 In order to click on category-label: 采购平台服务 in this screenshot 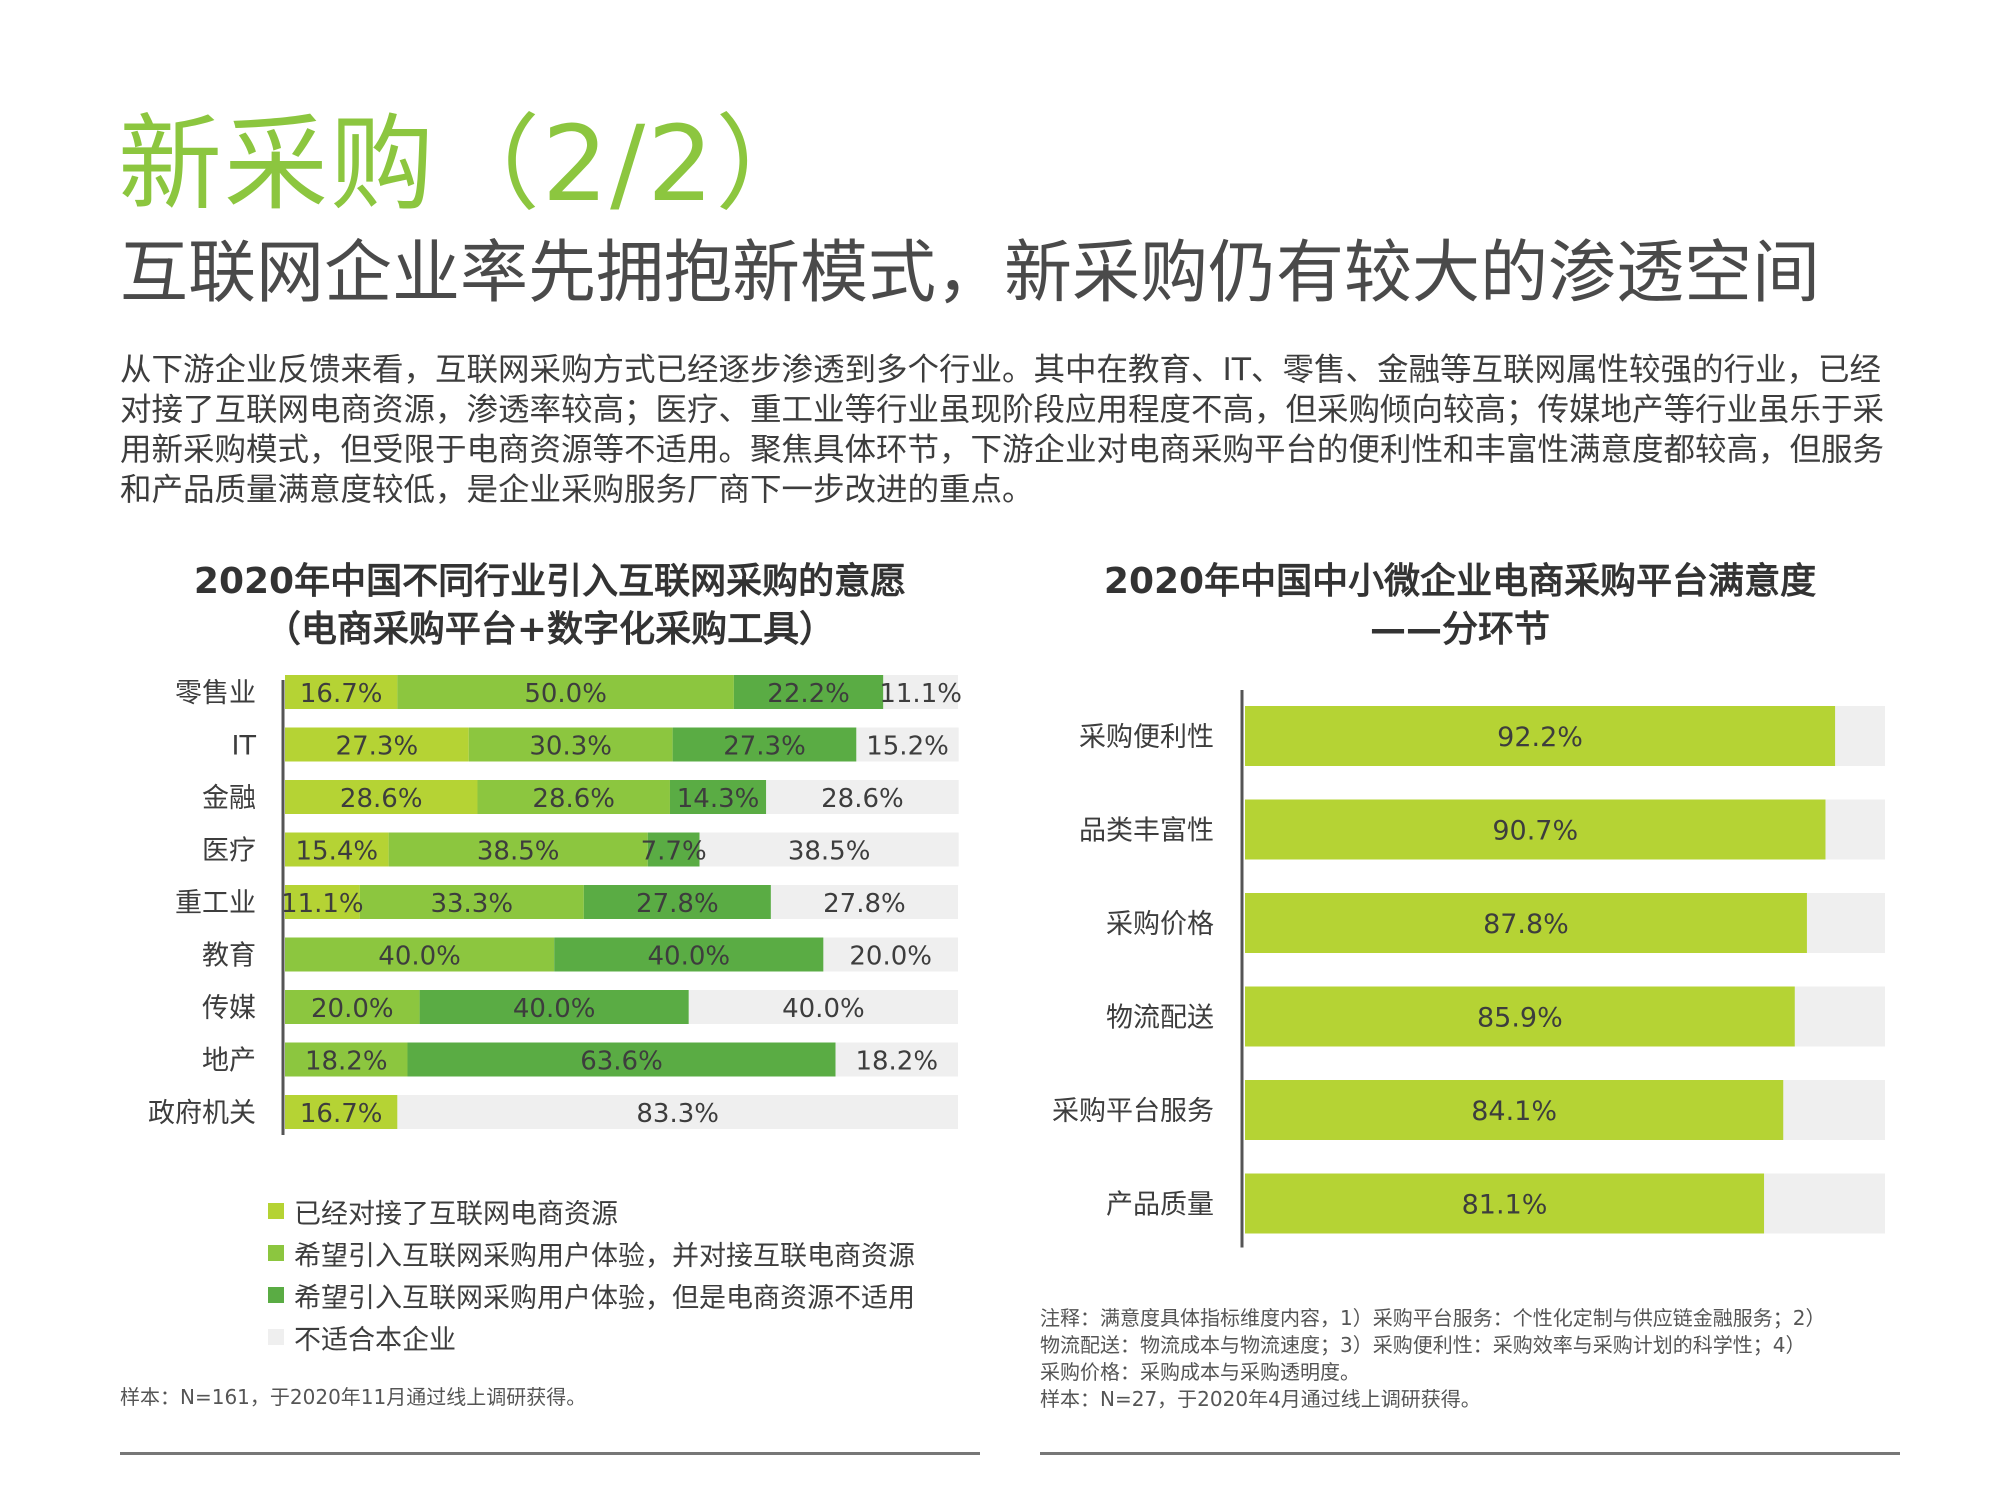, I will do `click(1133, 1111)`.